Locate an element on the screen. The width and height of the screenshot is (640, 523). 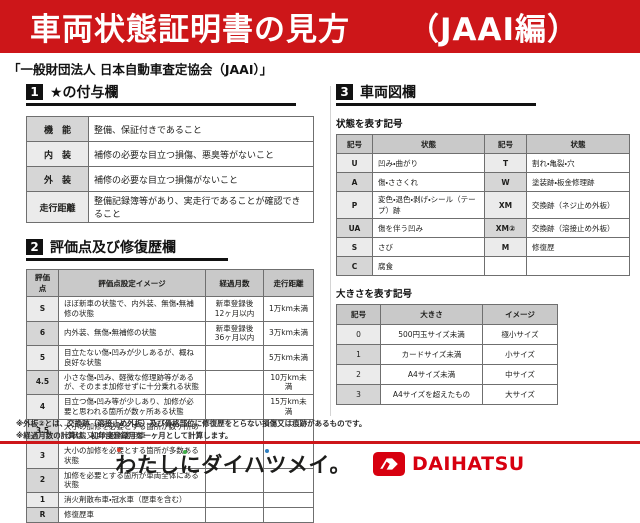
table-cell: 腐食 is located at coordinates (428, 266).